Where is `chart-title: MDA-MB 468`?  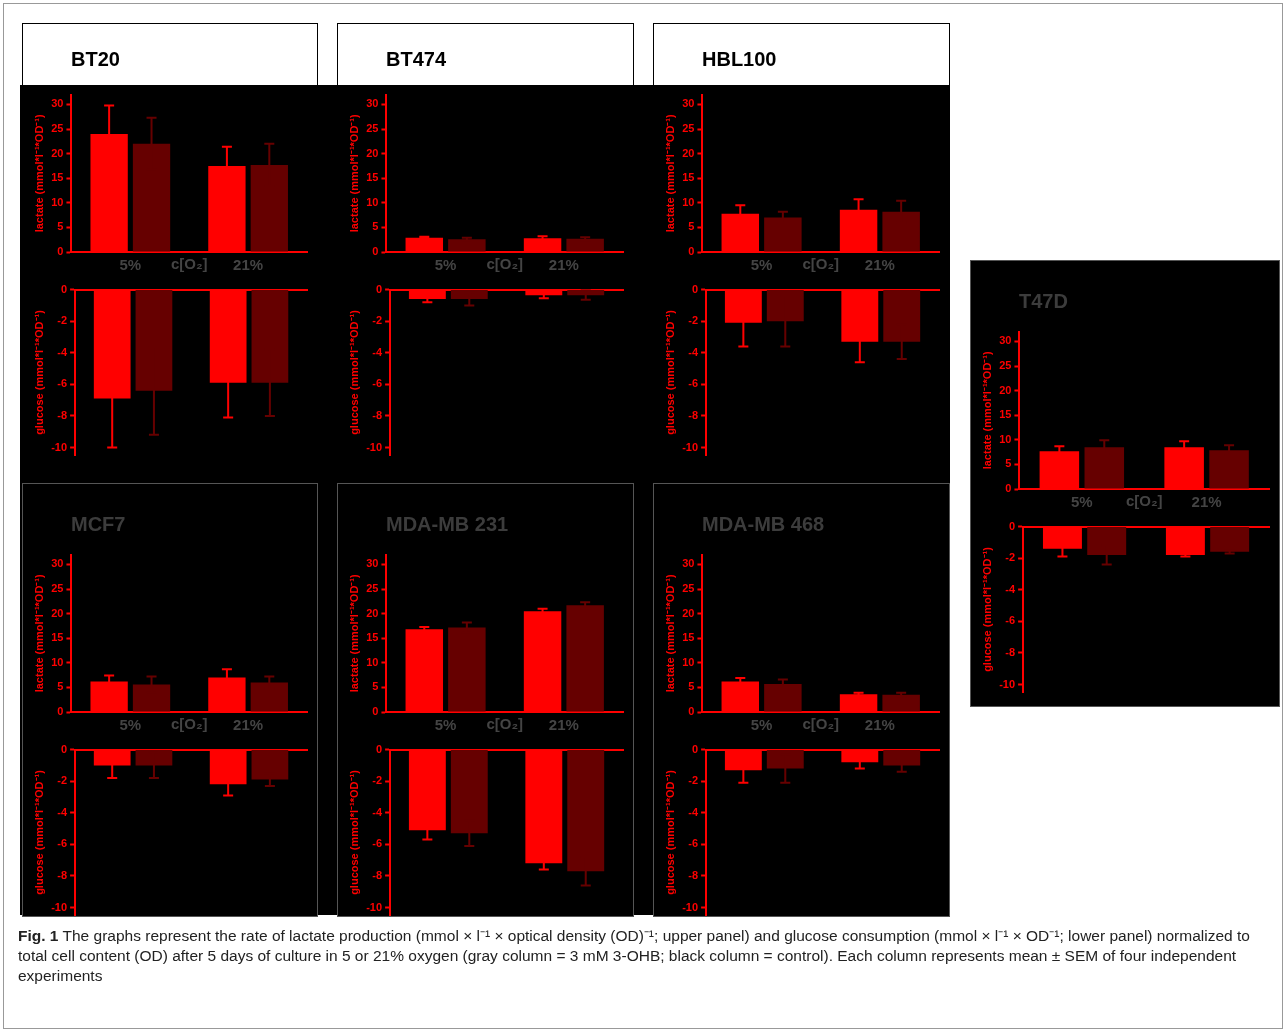 chart-title: MDA-MB 468 is located at coordinates (763, 524).